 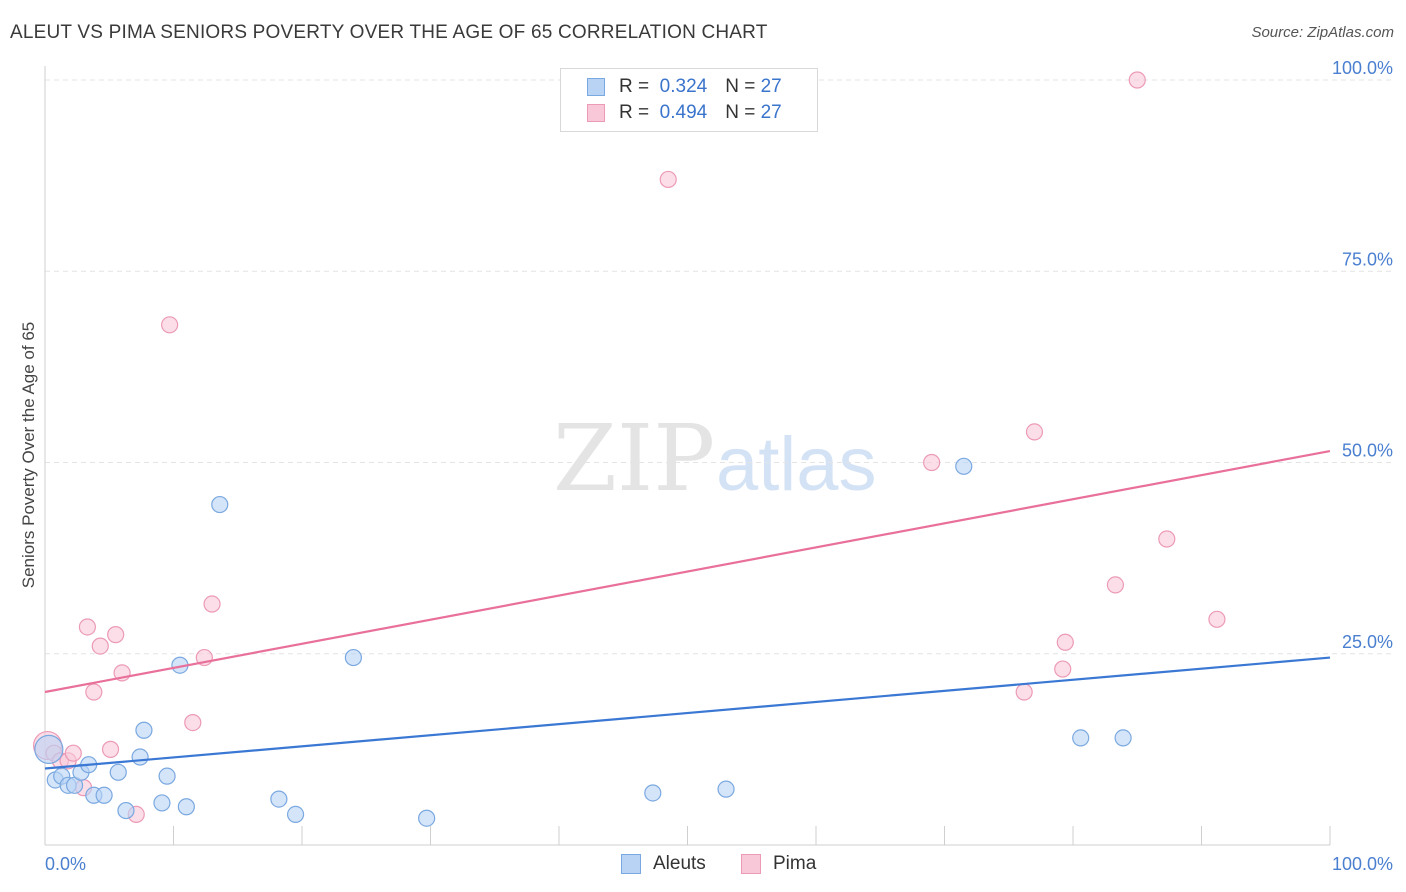 I want to click on source-credit: Source: ZipAtlas.com, so click(x=1322, y=32).